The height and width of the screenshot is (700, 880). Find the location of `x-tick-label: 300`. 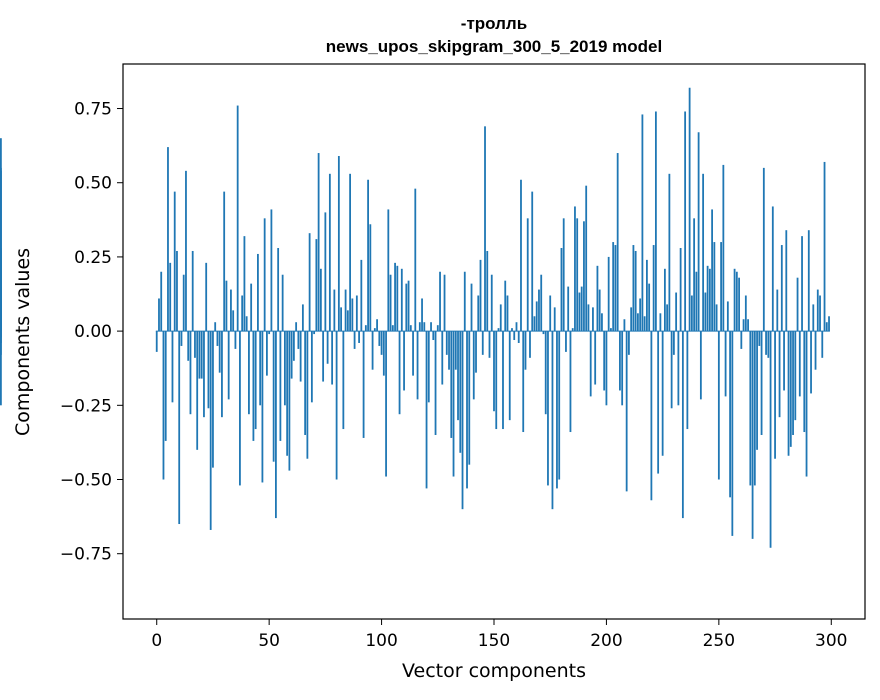

x-tick-label: 300 is located at coordinates (831, 641).